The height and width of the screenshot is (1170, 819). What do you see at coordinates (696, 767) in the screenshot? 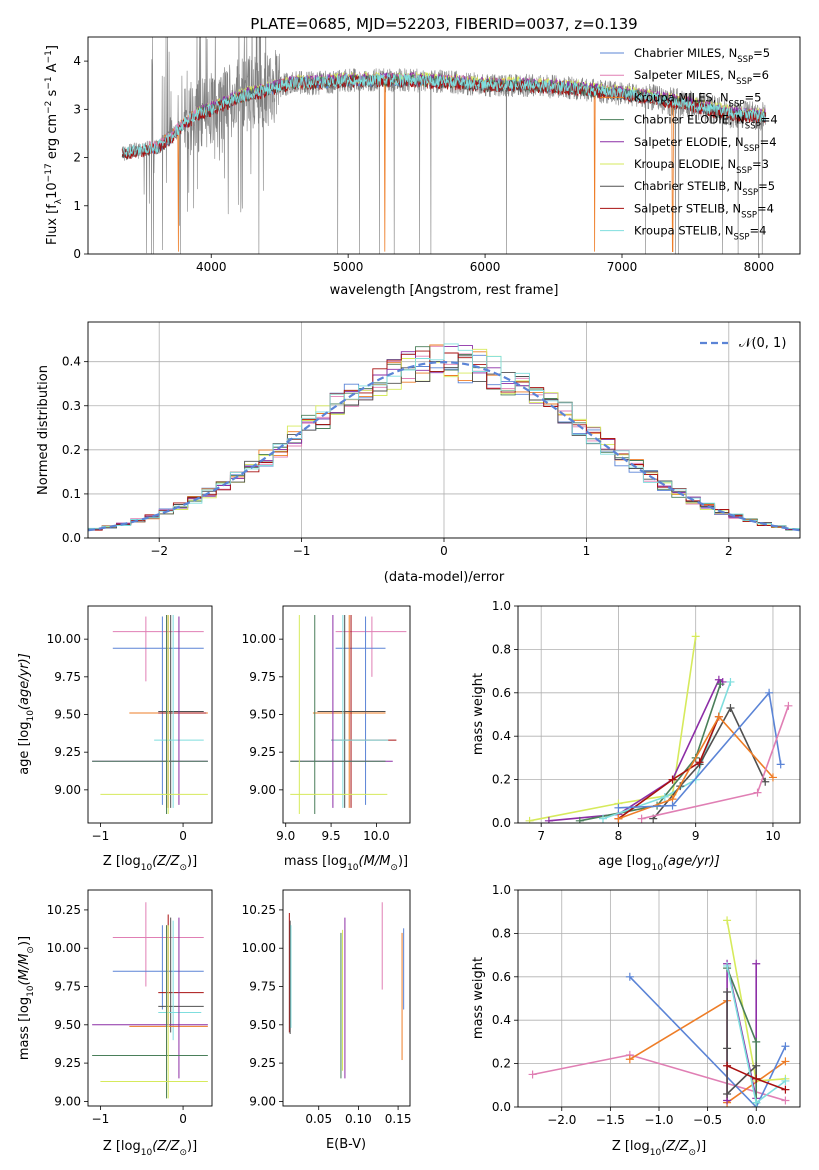
I see `series-line-kroupa_miles` at bounding box center [696, 767].